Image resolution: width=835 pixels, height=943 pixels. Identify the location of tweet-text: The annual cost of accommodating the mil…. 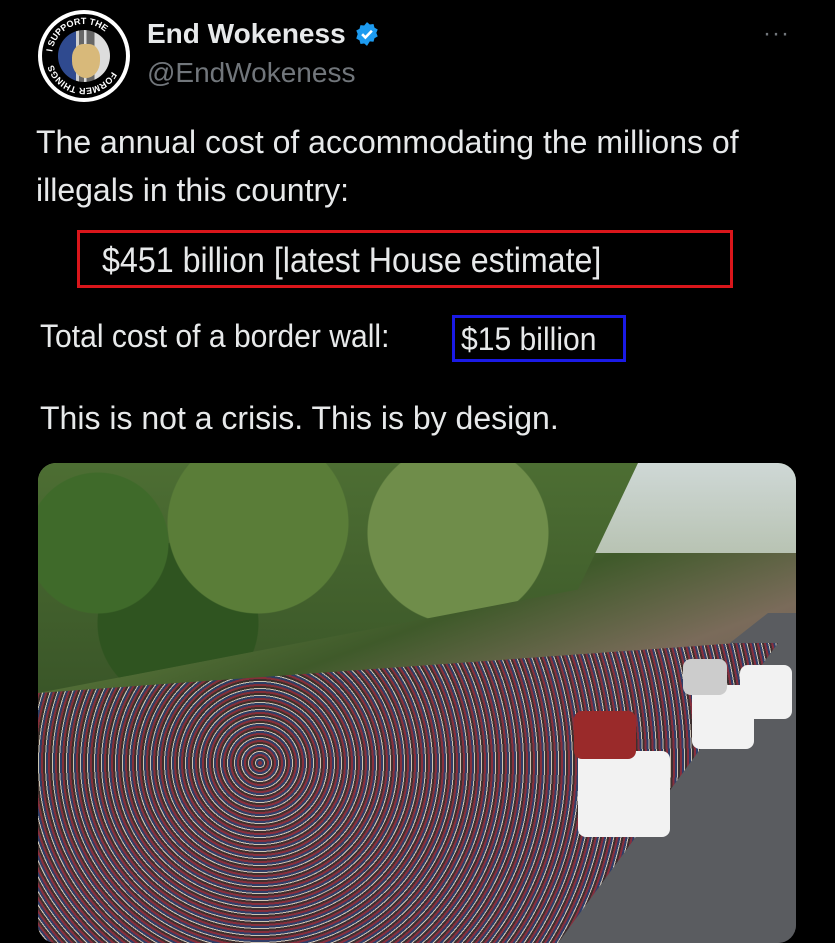
(387, 166).